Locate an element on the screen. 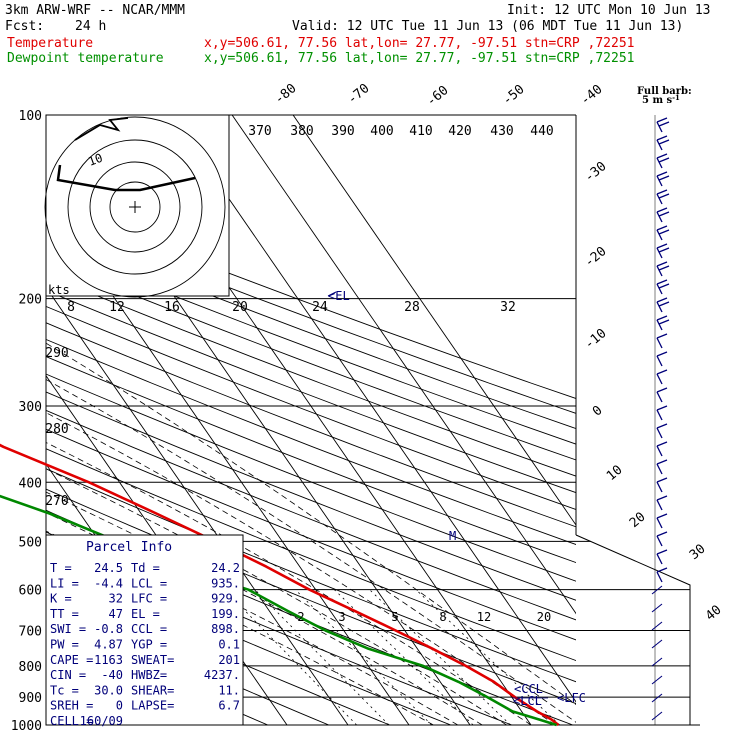 The height and width of the screenshot is (740, 740). parcel-info-cell: LI = is located at coordinates (64, 583).